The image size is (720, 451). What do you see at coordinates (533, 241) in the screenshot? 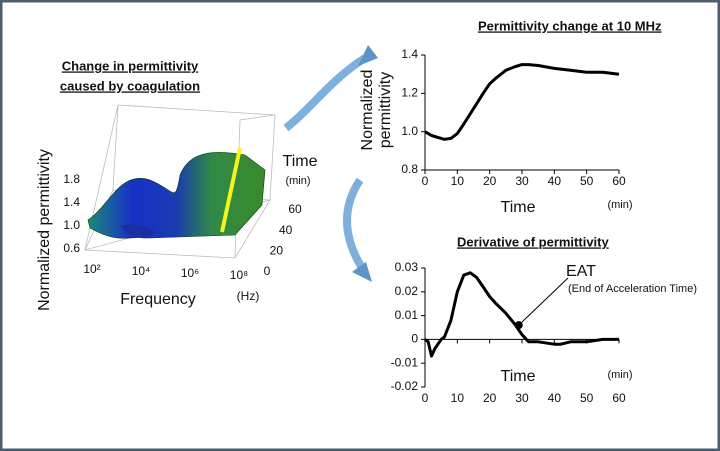
I see `chart-title: Derivative of permittivity` at bounding box center [533, 241].